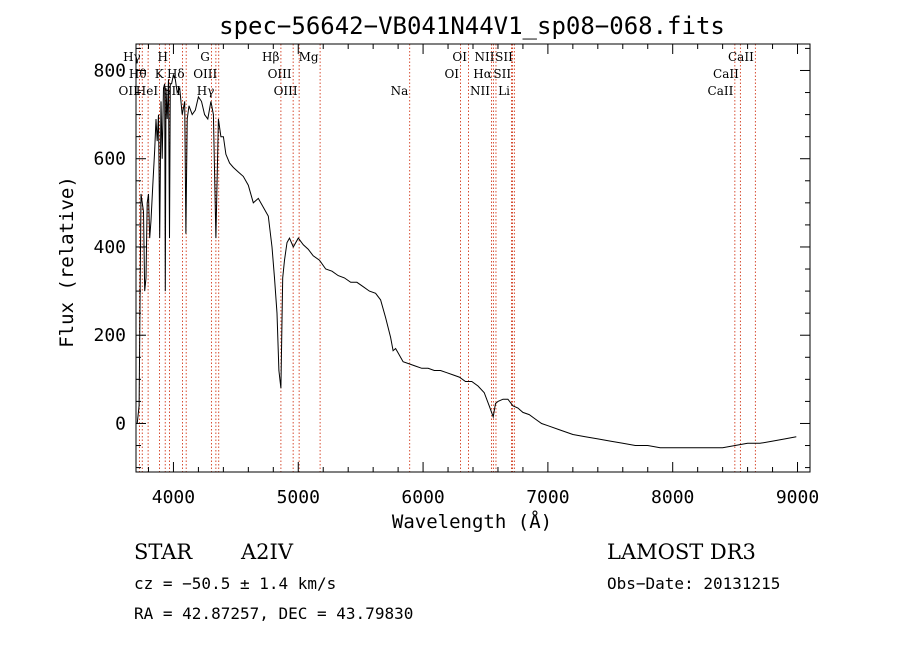 This screenshot has height=649, width=900. What do you see at coordinates (267, 552) in the screenshot?
I see `object-subclass: A2IV` at bounding box center [267, 552].